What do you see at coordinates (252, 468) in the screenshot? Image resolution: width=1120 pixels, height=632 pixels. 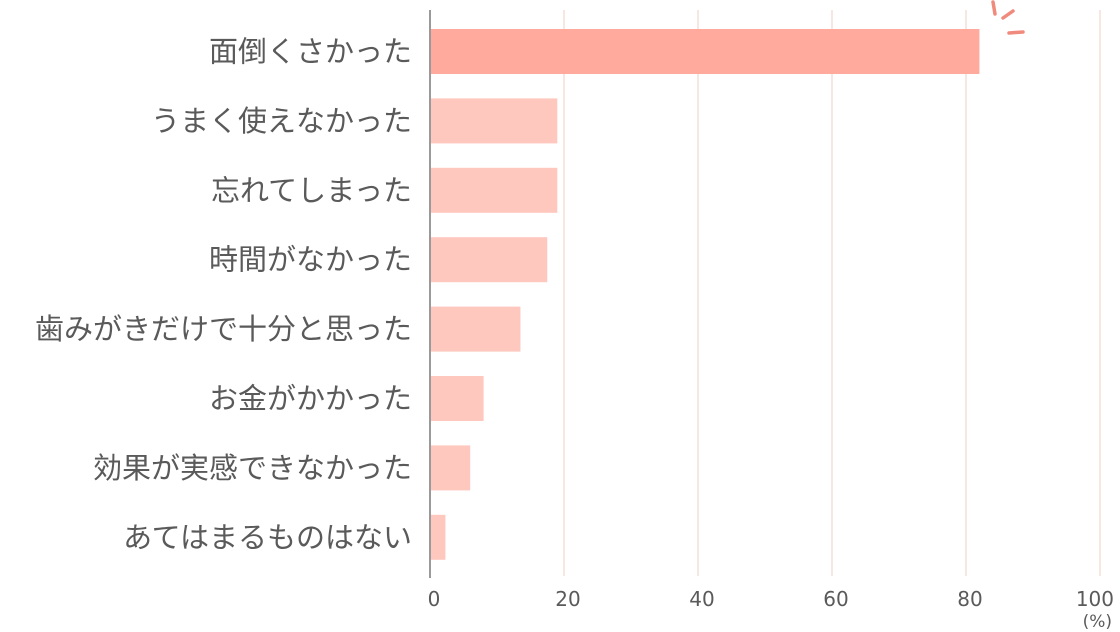 I see `category-label: 効果が実感できなかった` at bounding box center [252, 468].